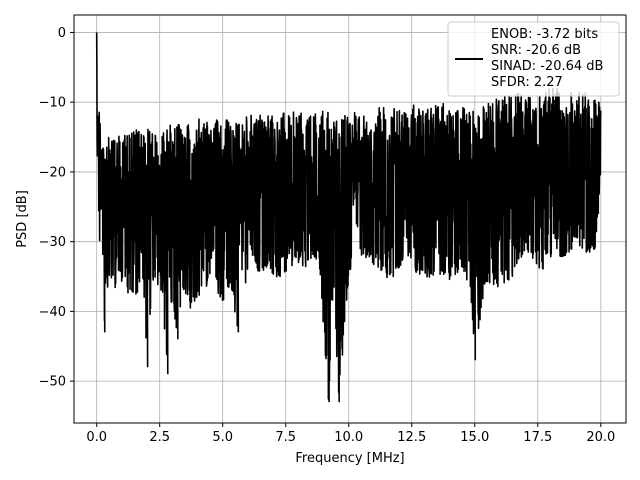 The image size is (640, 480). Describe the element at coordinates (52, 242) in the screenshot. I see `y-tick-label: −30` at that location.